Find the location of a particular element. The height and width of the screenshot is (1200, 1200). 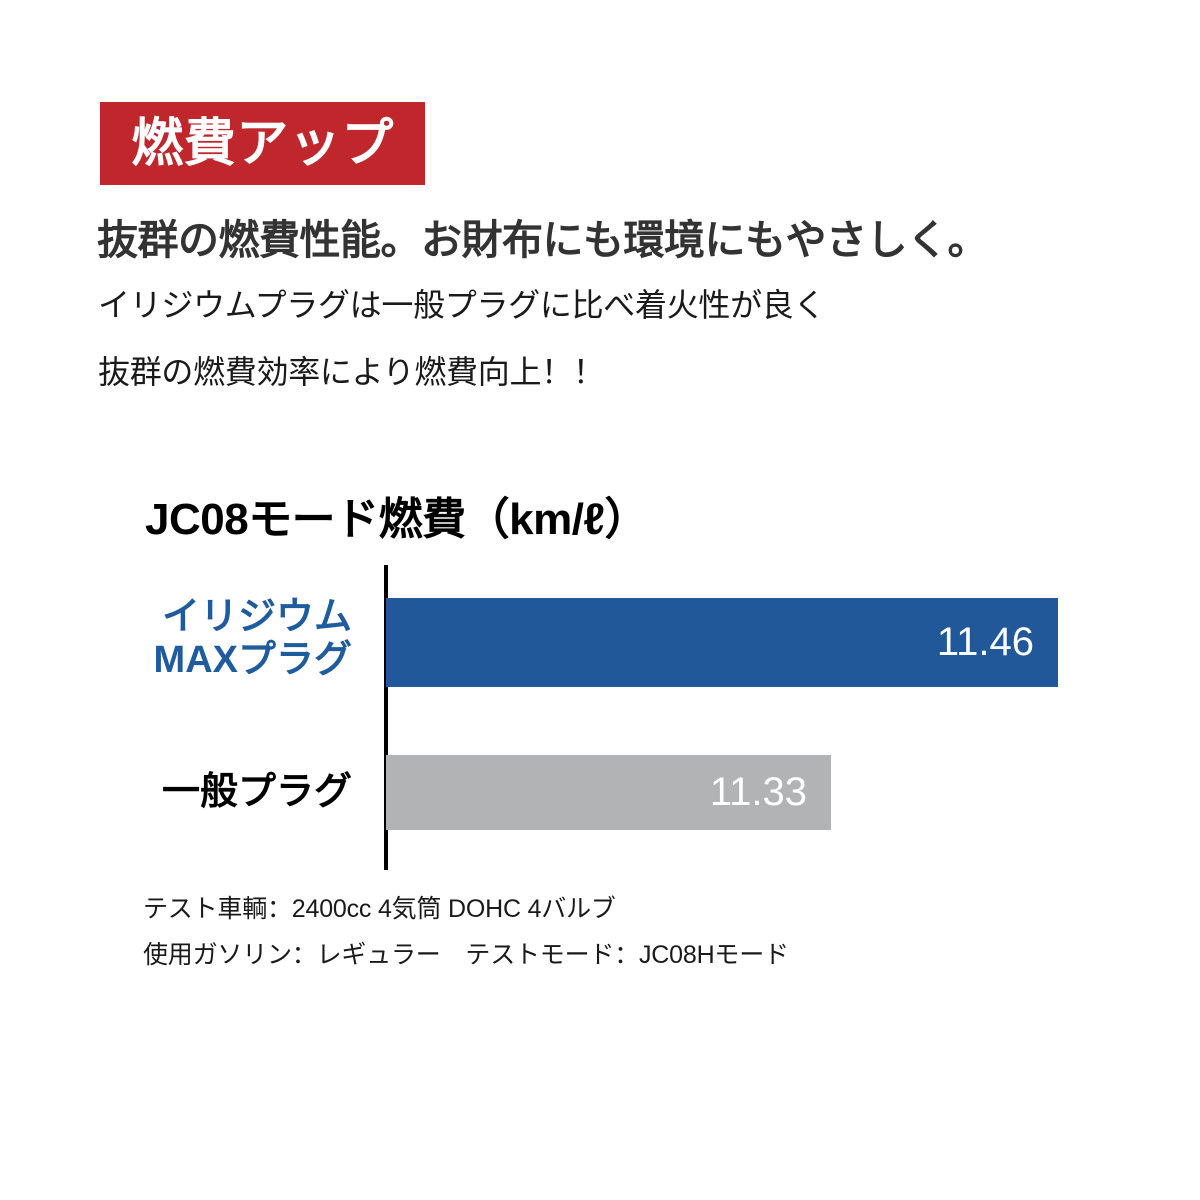

bar-label-iridium-max: イリジウム MAXプラグ is located at coordinates (253, 638).